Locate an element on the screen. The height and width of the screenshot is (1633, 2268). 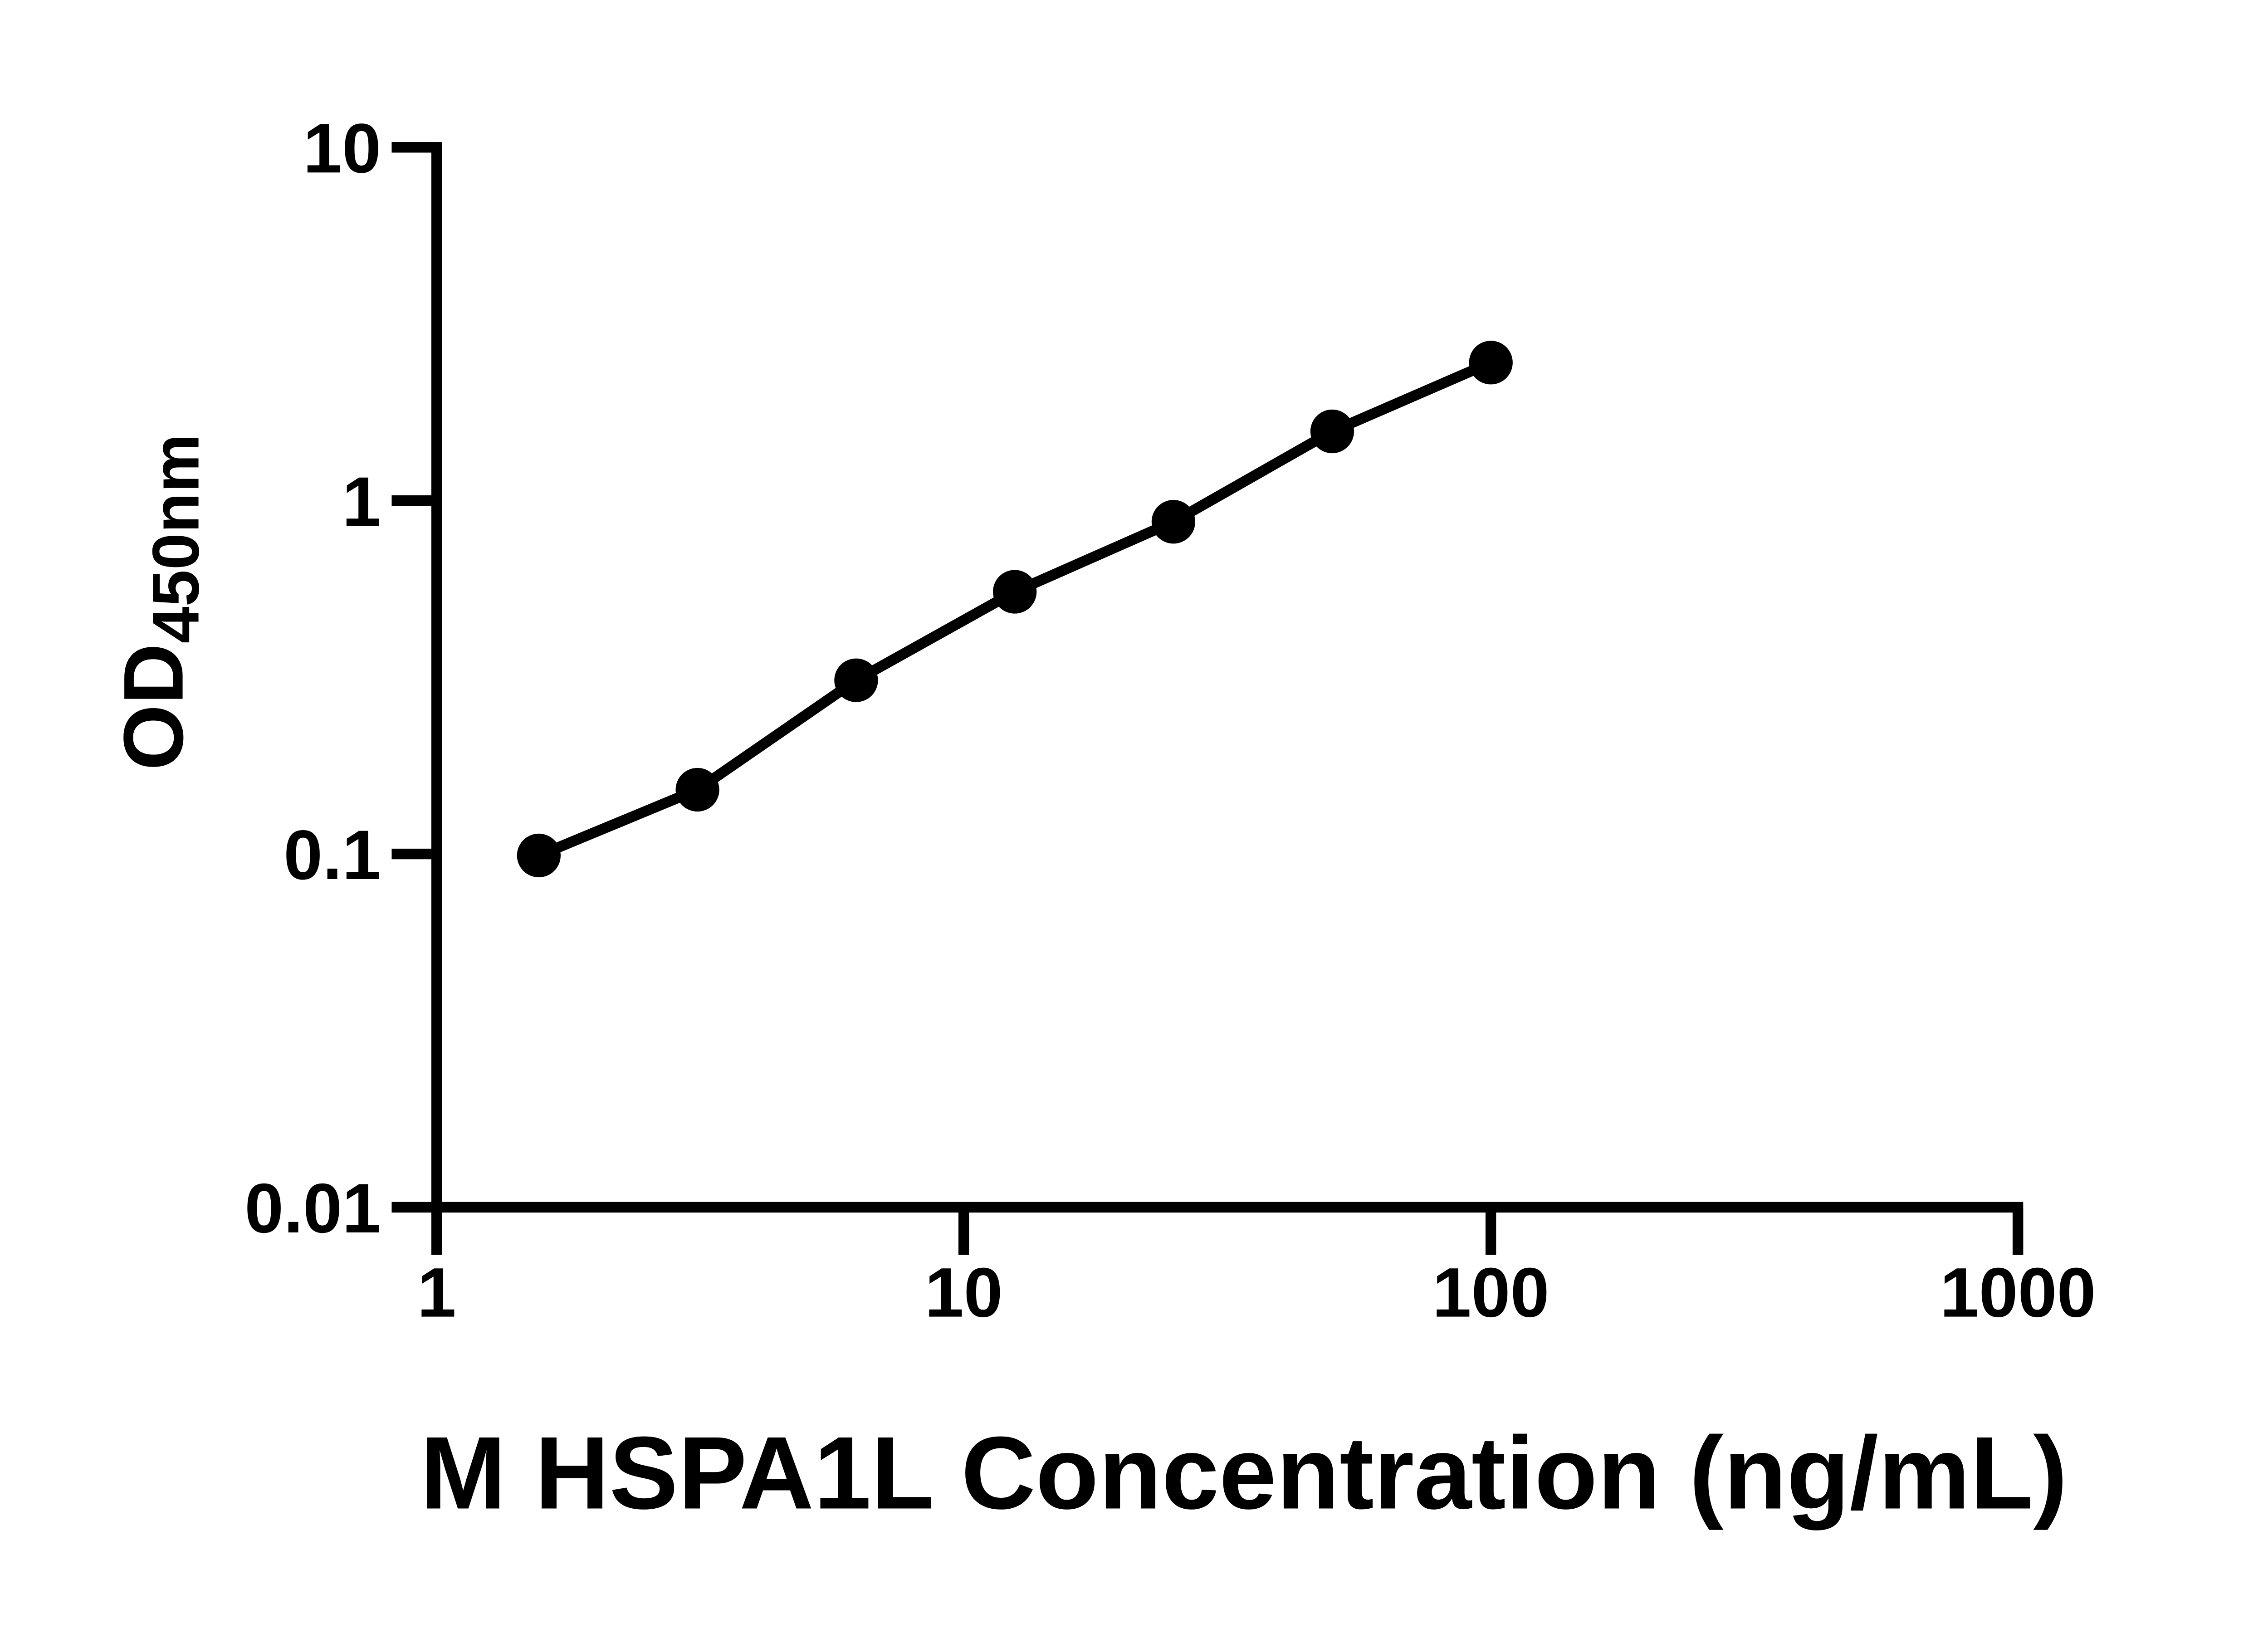
x-axis-title: M HSPA1L Concentration (ng/mL) is located at coordinates (1244, 1473).